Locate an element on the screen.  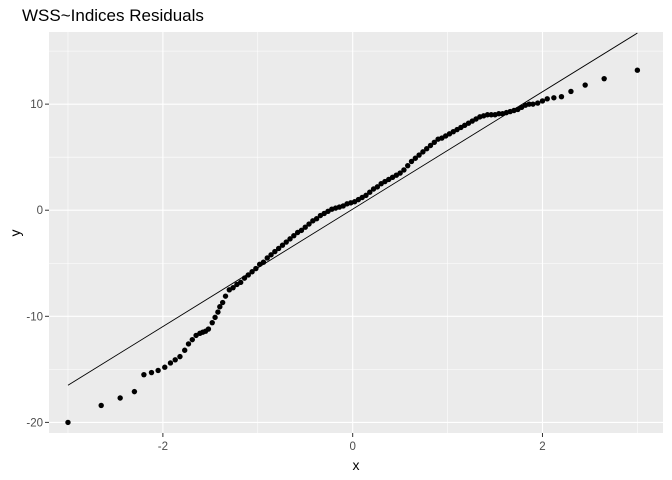
y-axis-title: y is located at coordinates (15, 233).